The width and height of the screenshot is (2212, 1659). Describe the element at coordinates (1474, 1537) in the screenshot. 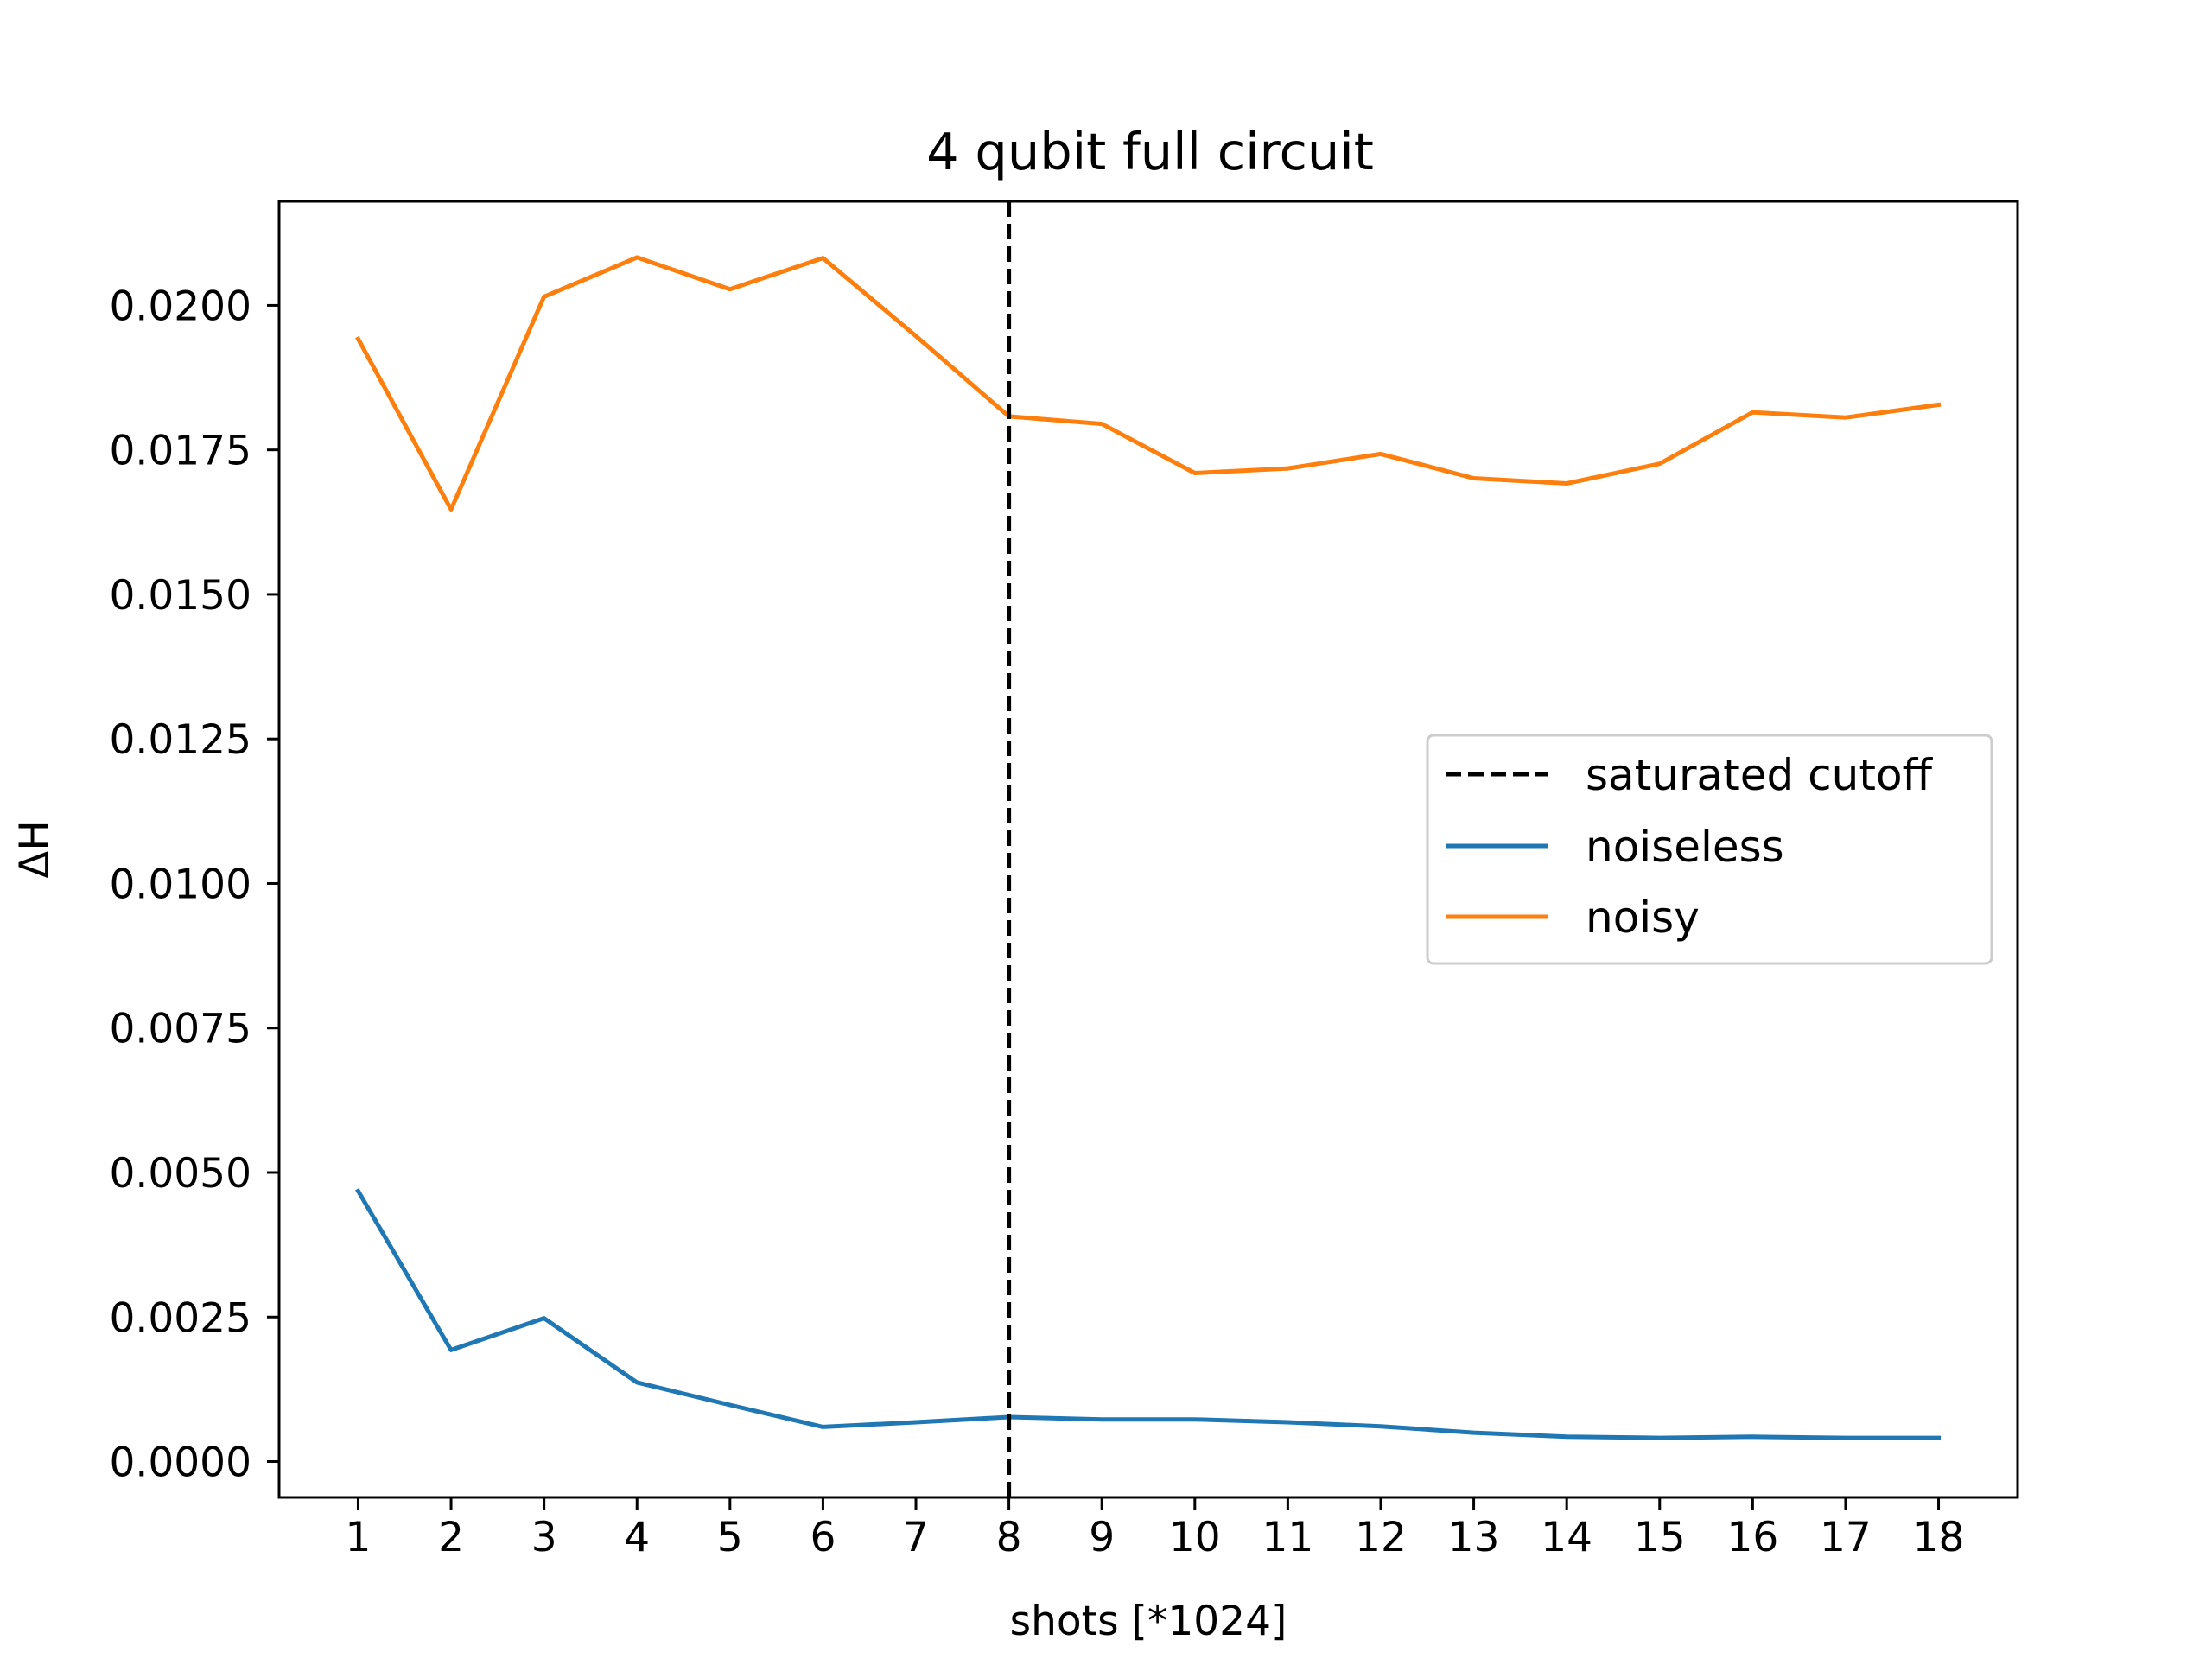

I see `x-tick-label: 13` at that location.